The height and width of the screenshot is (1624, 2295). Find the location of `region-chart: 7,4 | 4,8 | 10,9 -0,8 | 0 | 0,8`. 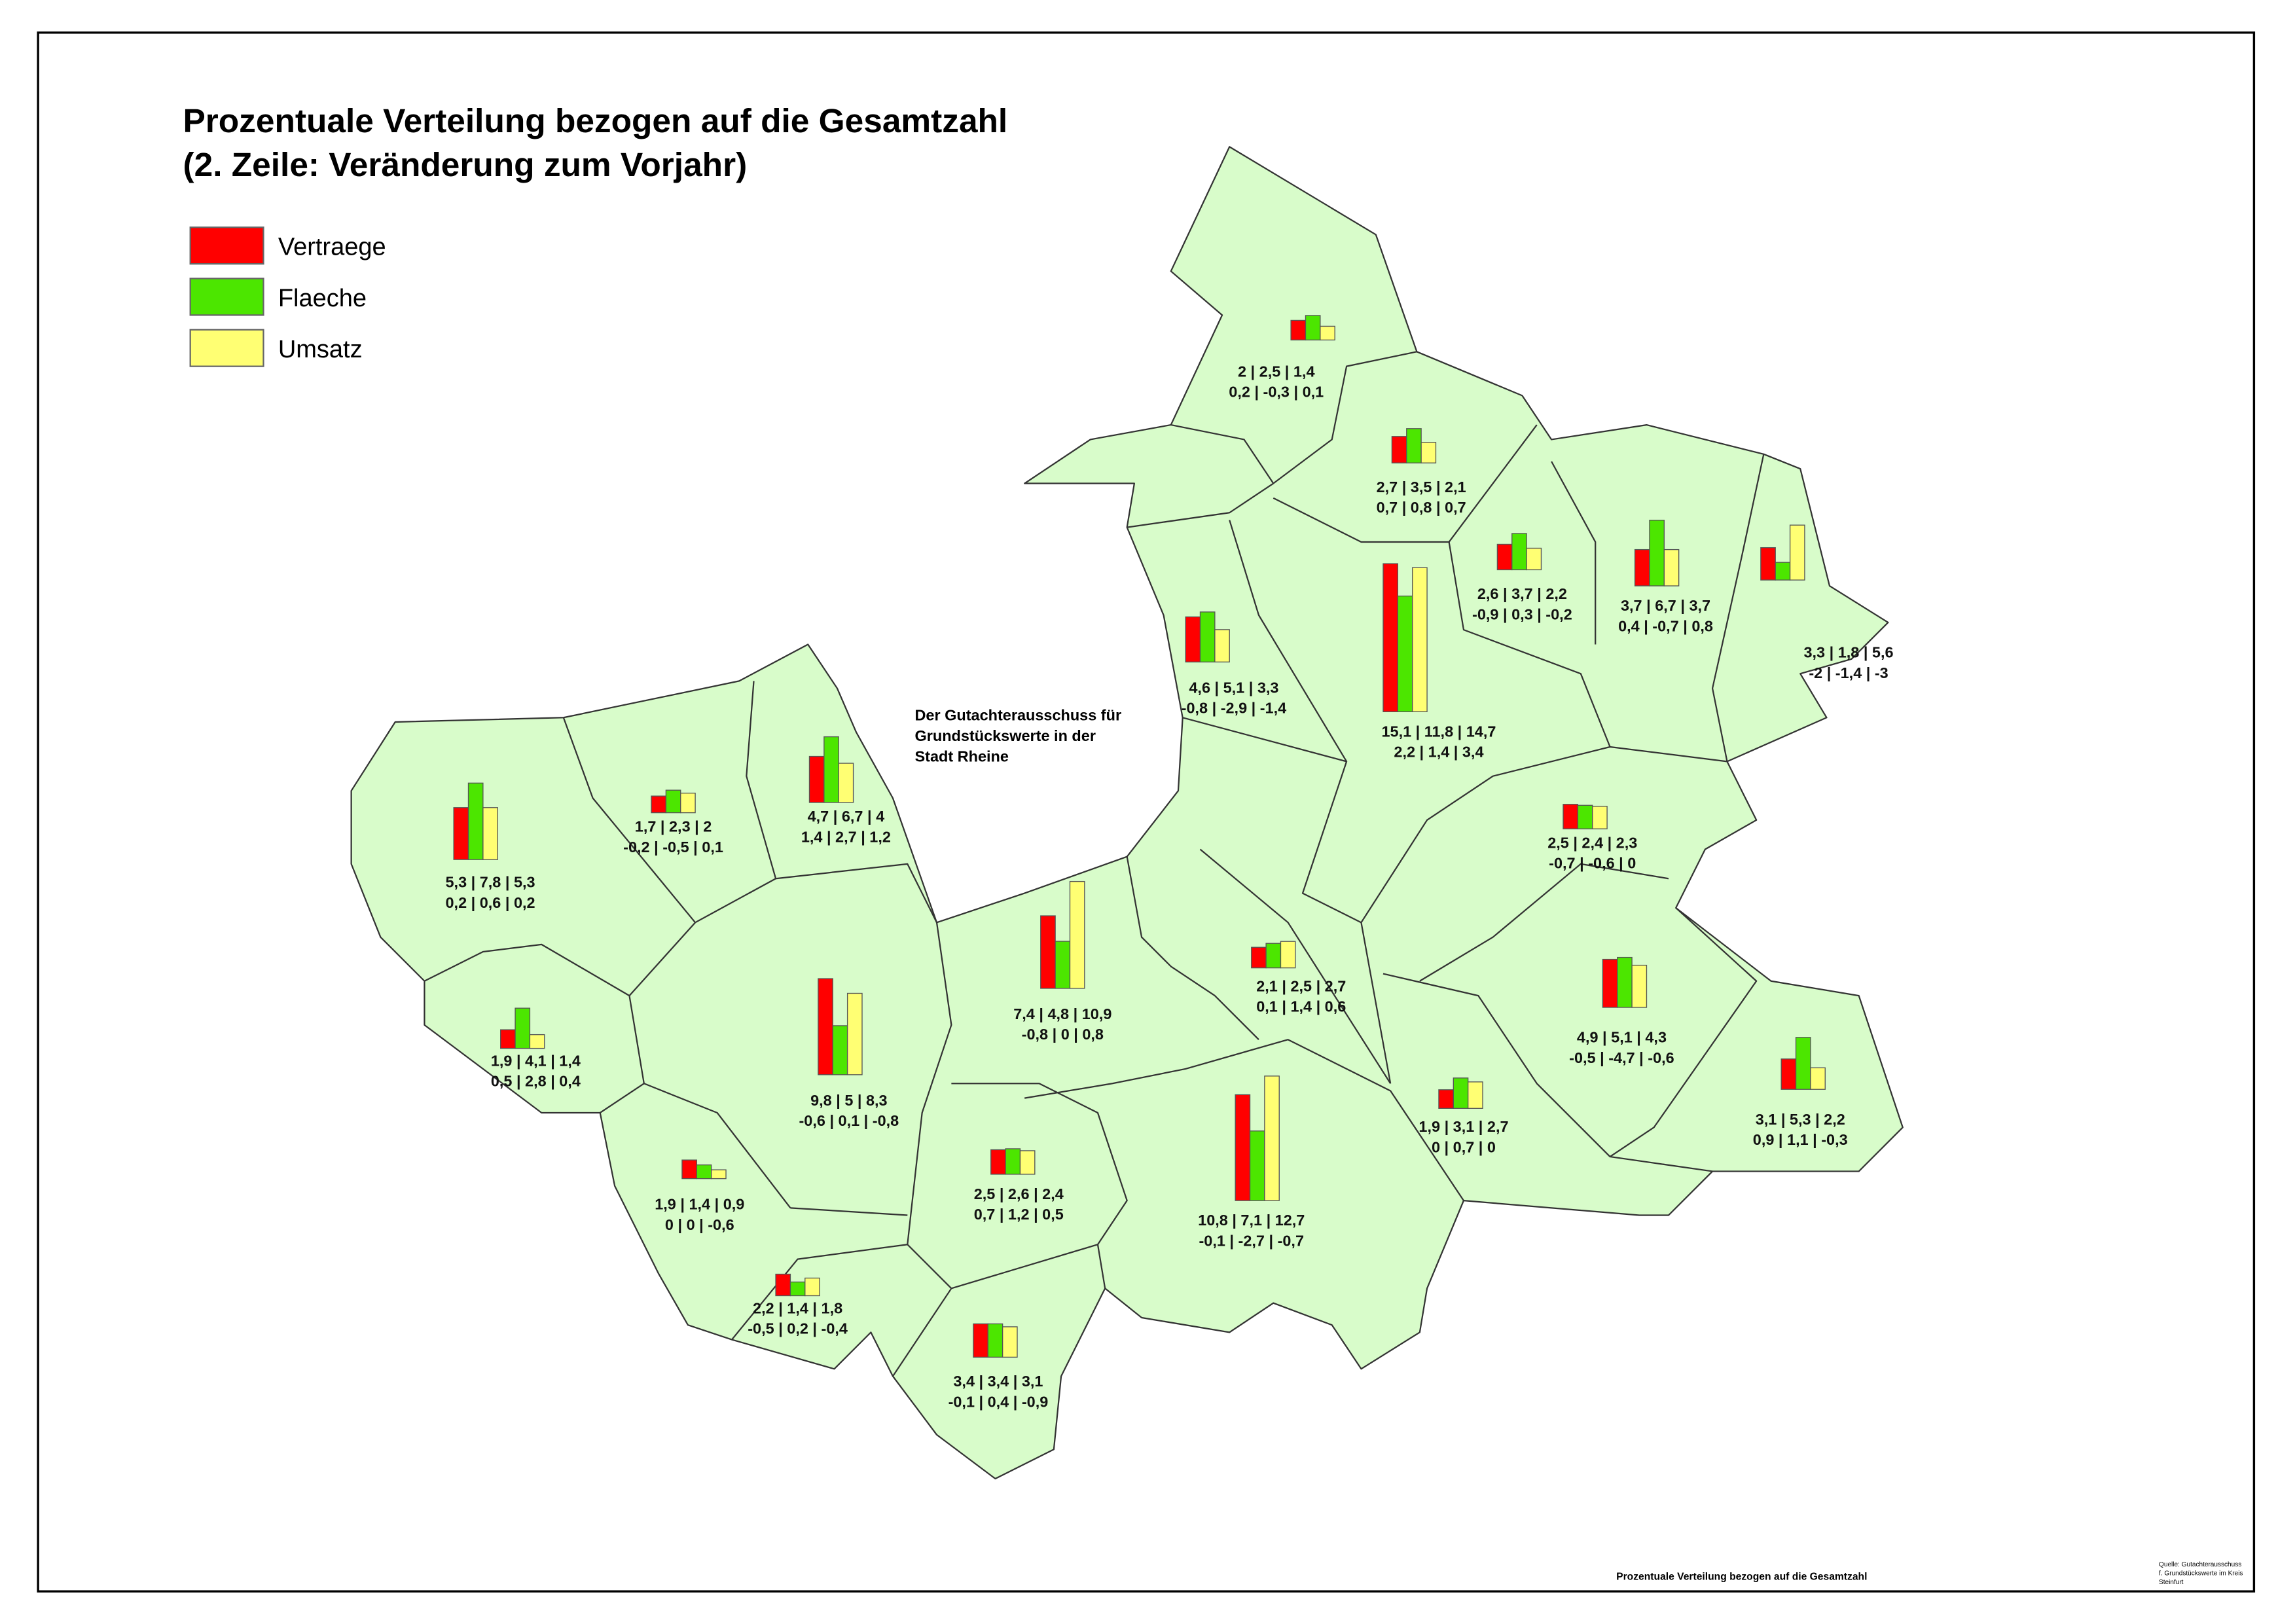

region-chart: 7,4 | 4,8 | 10,9 -0,8 | 0 | 0,8 is located at coordinates (1062, 961).